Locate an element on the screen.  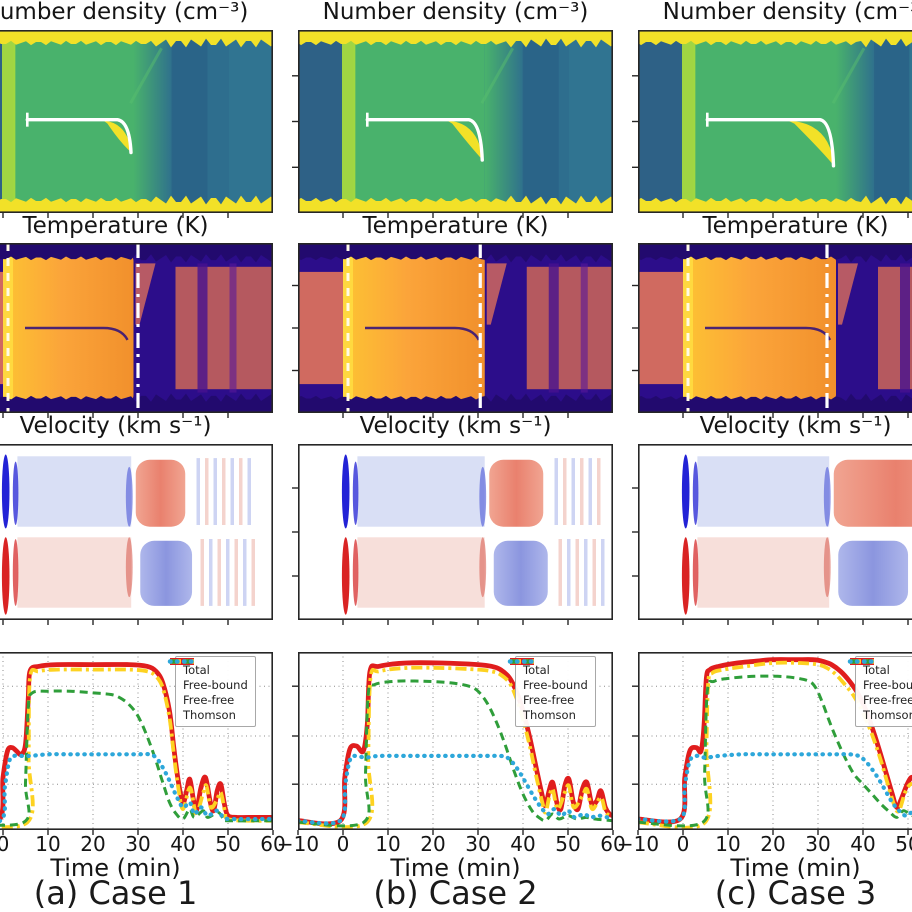
case-caption: (c) Case 3 is located at coordinates (795, 893).